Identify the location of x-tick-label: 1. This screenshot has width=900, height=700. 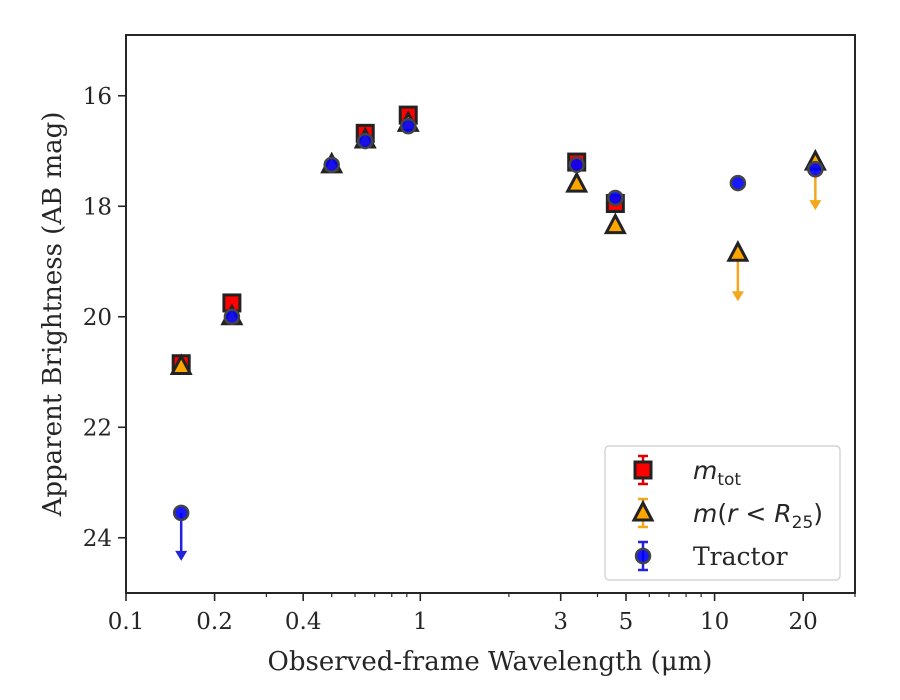
(420, 622).